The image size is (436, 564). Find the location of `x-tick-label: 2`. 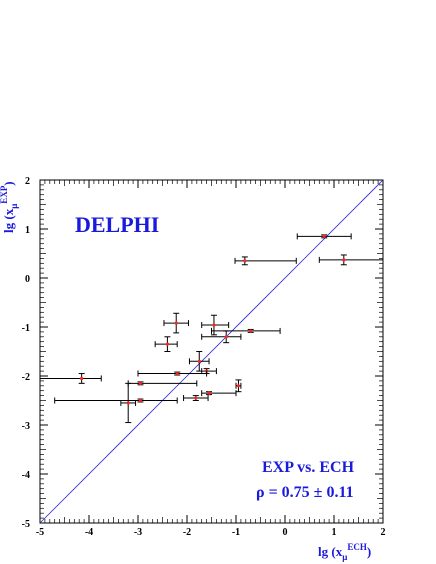

x-tick-label: 2 is located at coordinates (383, 532).